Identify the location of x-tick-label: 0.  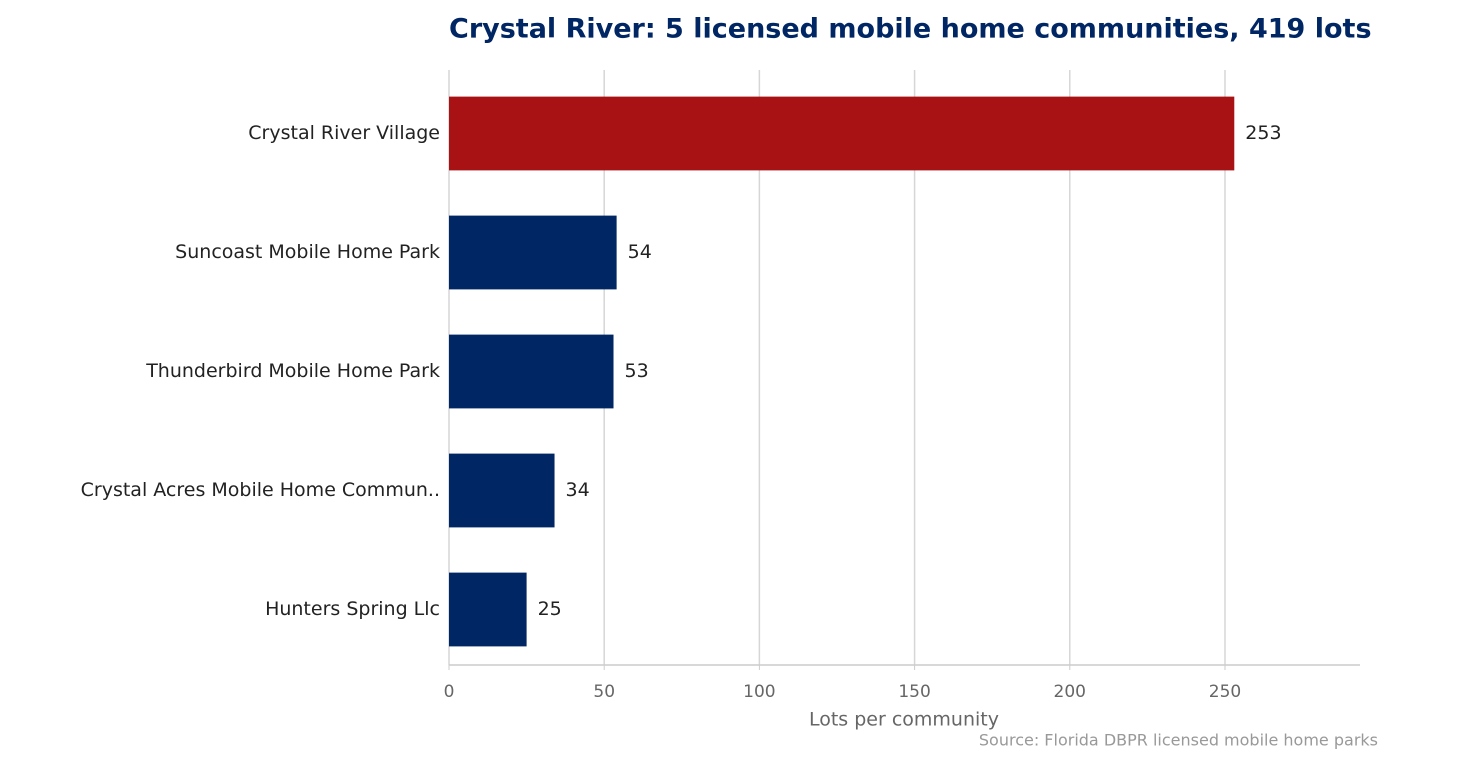
(449, 692).